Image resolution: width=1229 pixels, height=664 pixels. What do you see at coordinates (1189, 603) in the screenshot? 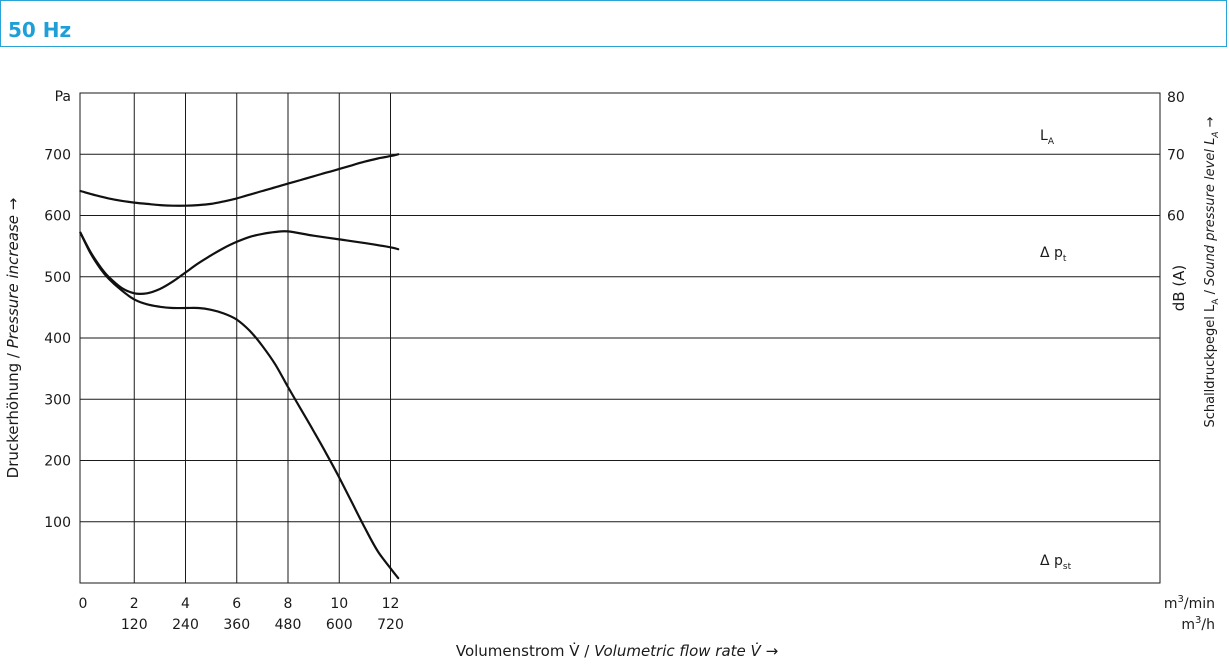
I see `x-unit-primary: m3/min` at bounding box center [1189, 603].